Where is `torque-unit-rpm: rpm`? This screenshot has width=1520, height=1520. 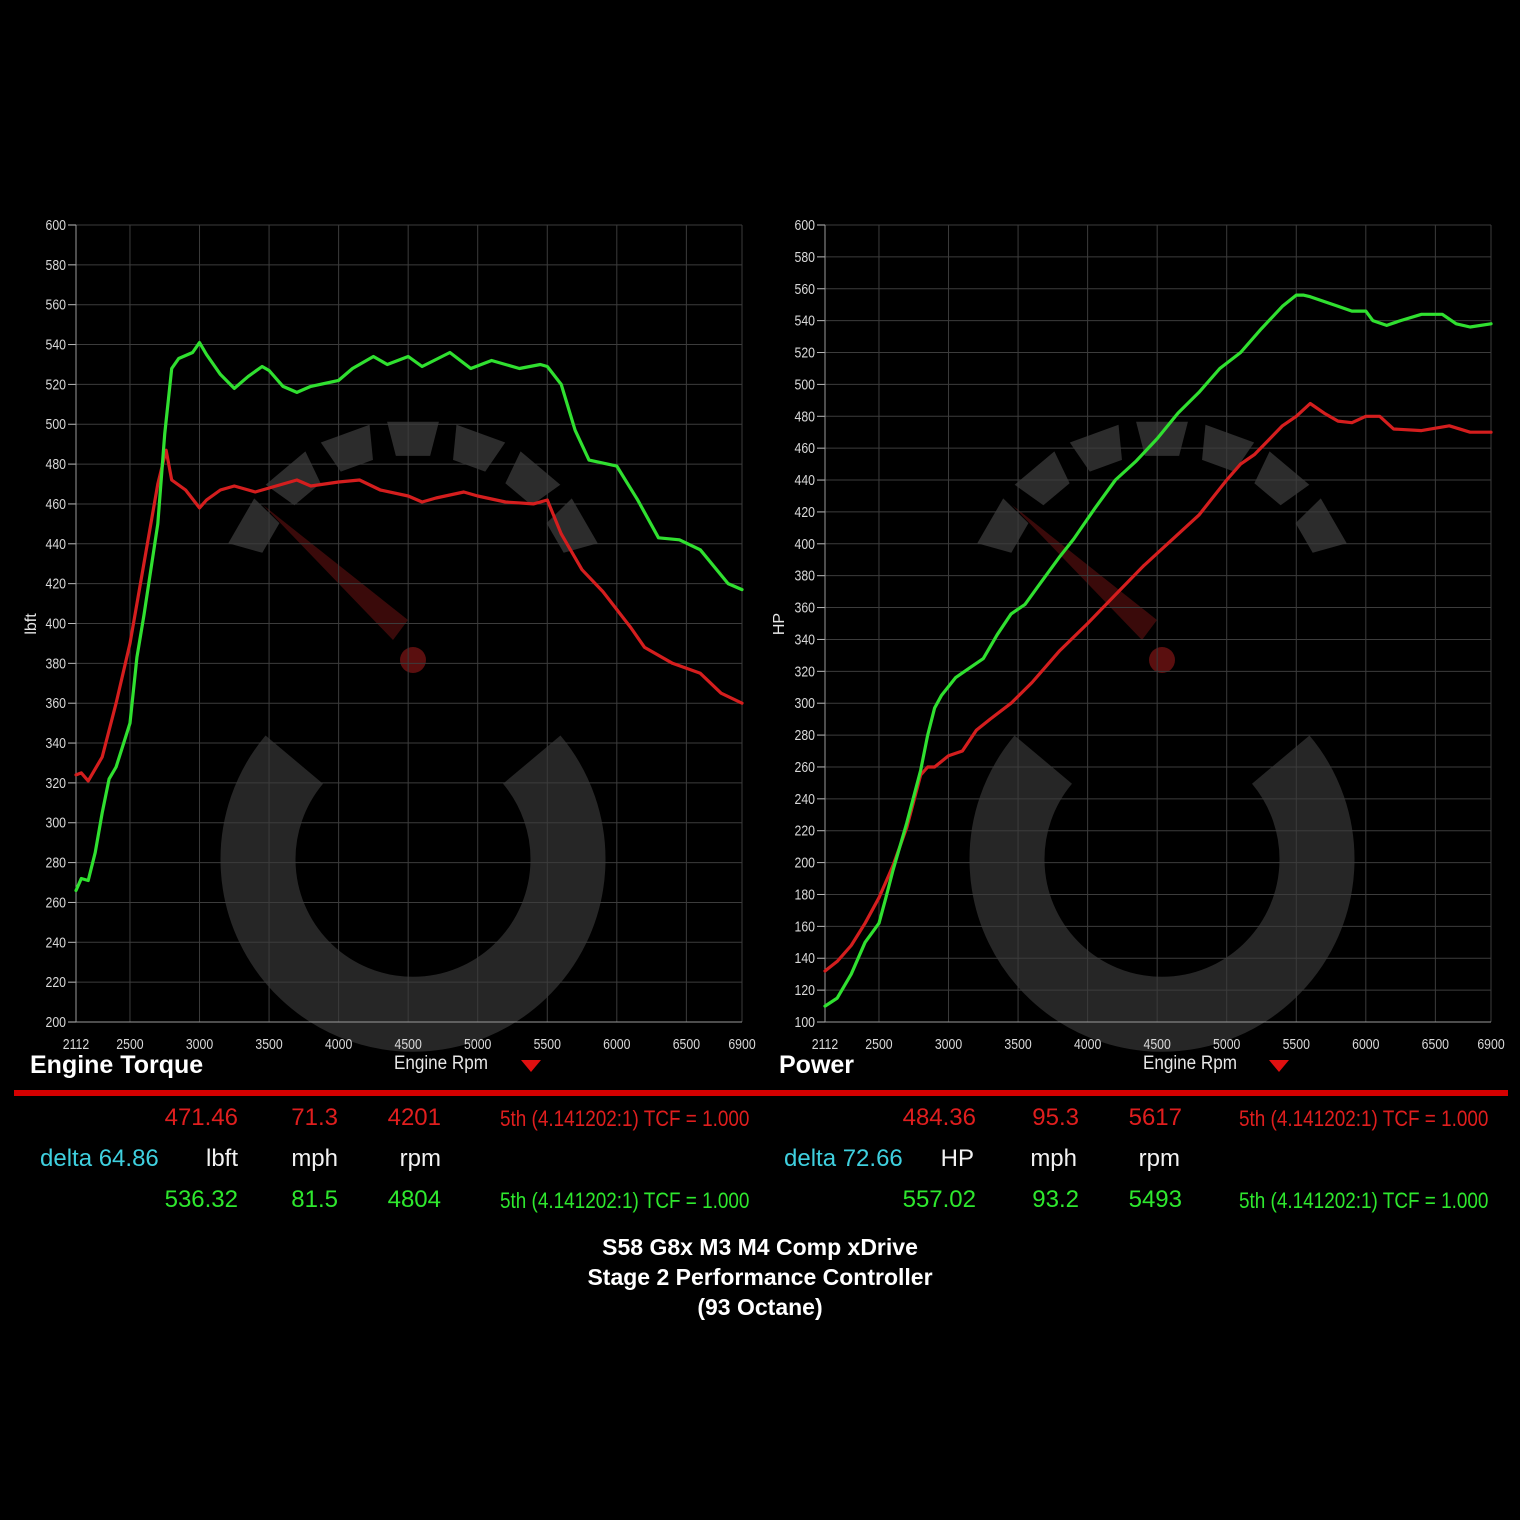 torque-unit-rpm: rpm is located at coordinates (420, 1158).